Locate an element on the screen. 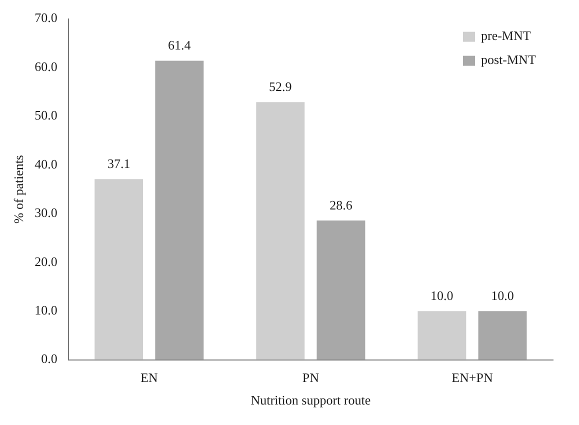 Image resolution: width=579 pixels, height=425 pixels. y-axis-title: % of patients is located at coordinates (18, 189).